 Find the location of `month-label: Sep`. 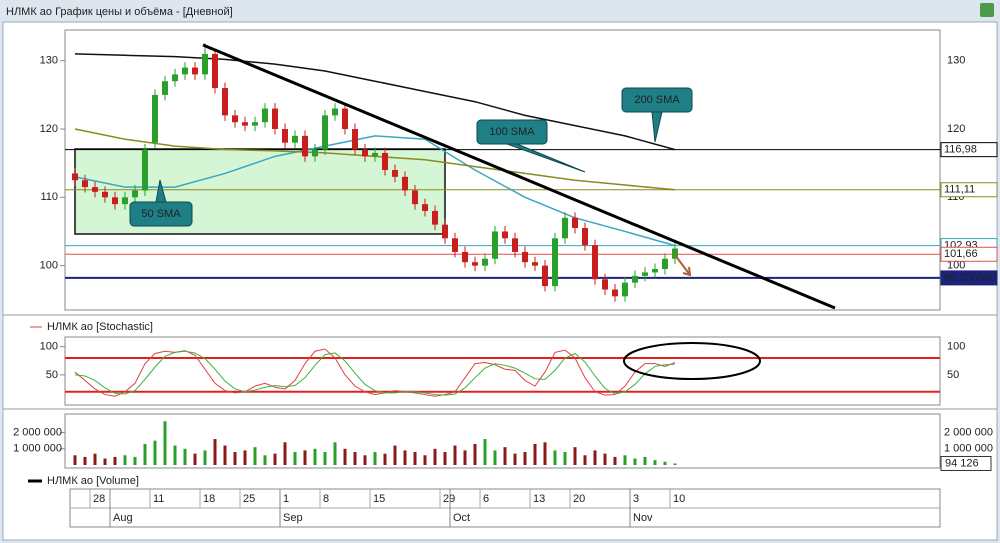

month-label: Sep is located at coordinates (293, 518).